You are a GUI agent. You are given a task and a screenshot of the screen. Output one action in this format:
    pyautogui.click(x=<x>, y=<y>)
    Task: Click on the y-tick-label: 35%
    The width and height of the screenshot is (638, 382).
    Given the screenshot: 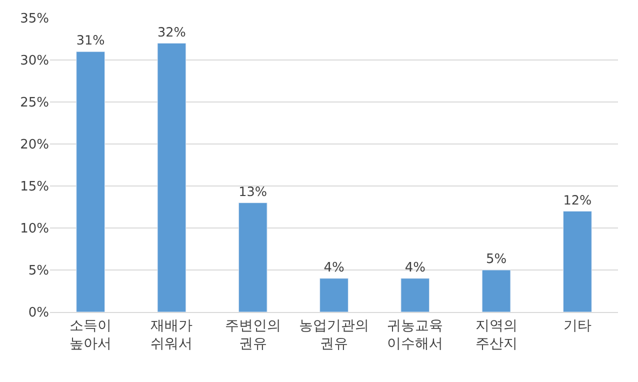 What is the action you would take?
    pyautogui.click(x=34, y=19)
    